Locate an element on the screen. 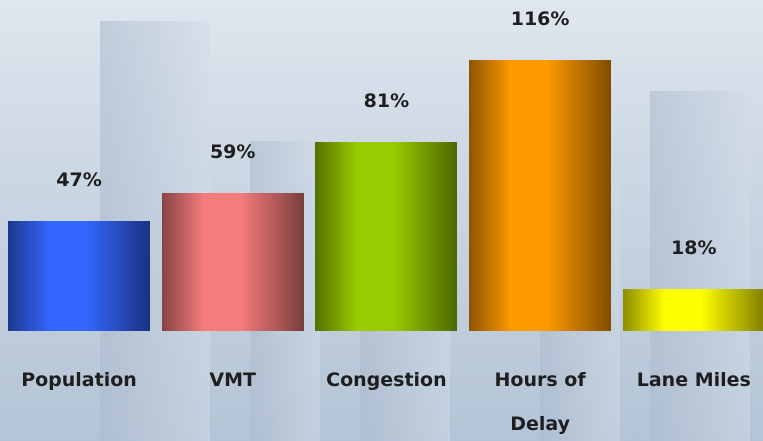 The image size is (763, 441). value-label: 81% is located at coordinates (386, 100).